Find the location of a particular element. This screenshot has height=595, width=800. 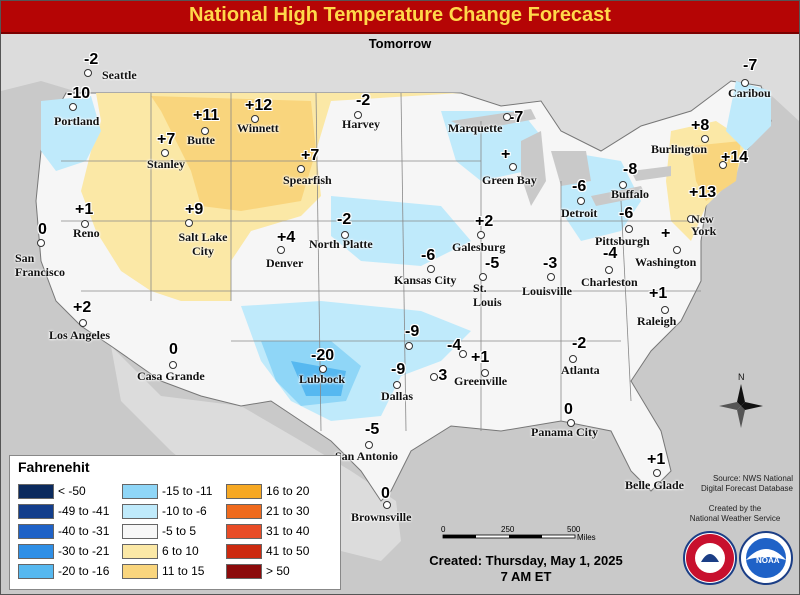

created-date: Created: Thursday, May 1, 2025 is located at coordinates (526, 560).